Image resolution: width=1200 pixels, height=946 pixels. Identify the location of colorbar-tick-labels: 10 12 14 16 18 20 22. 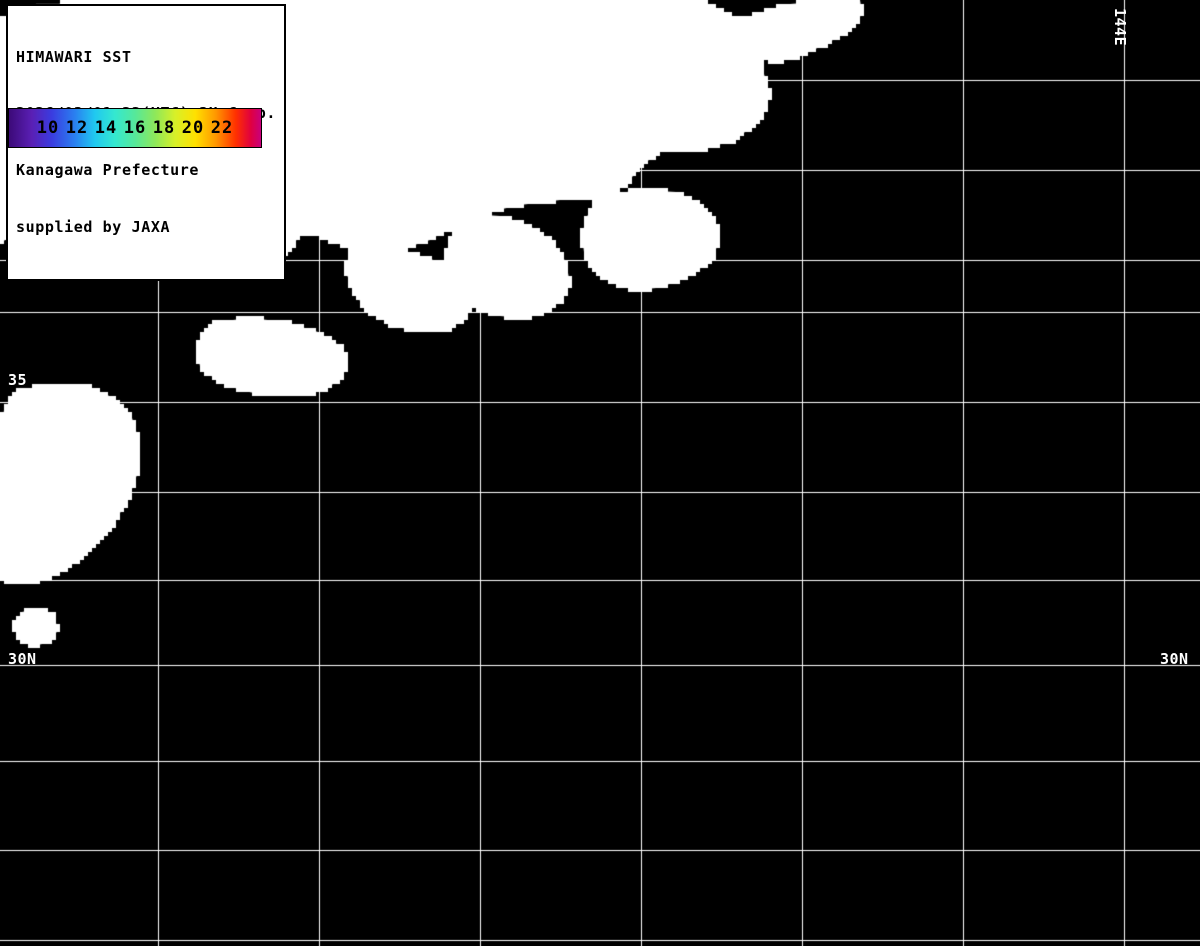
(135, 128).